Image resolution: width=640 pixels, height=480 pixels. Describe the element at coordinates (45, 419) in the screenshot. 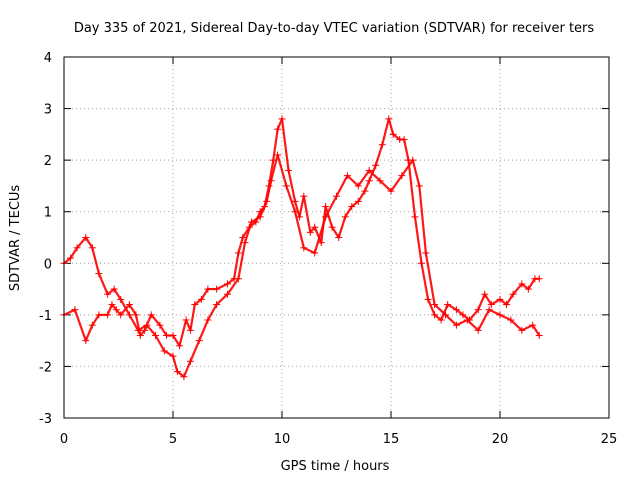

I see `y-tick-label: -3` at that location.